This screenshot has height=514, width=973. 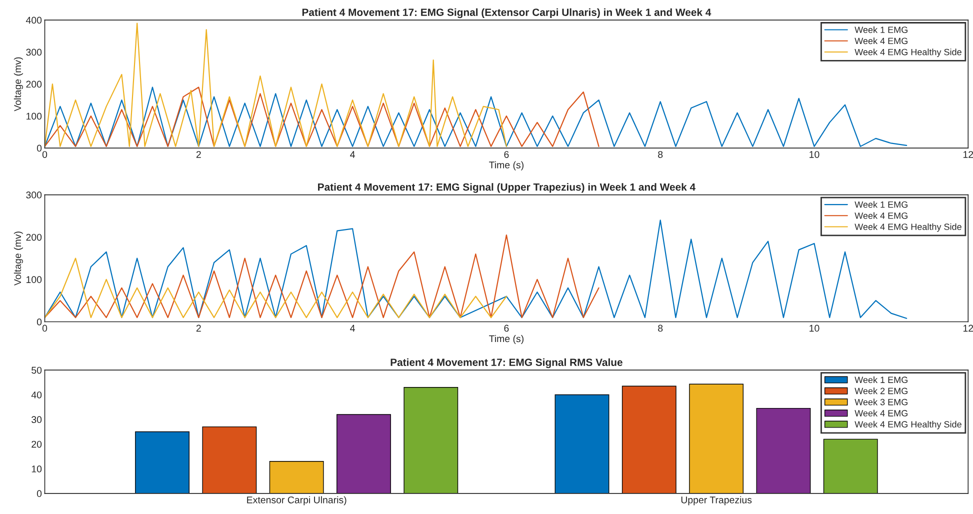 What do you see at coordinates (881, 402) in the screenshot?
I see `legend-label: Week 3 EMG` at bounding box center [881, 402].